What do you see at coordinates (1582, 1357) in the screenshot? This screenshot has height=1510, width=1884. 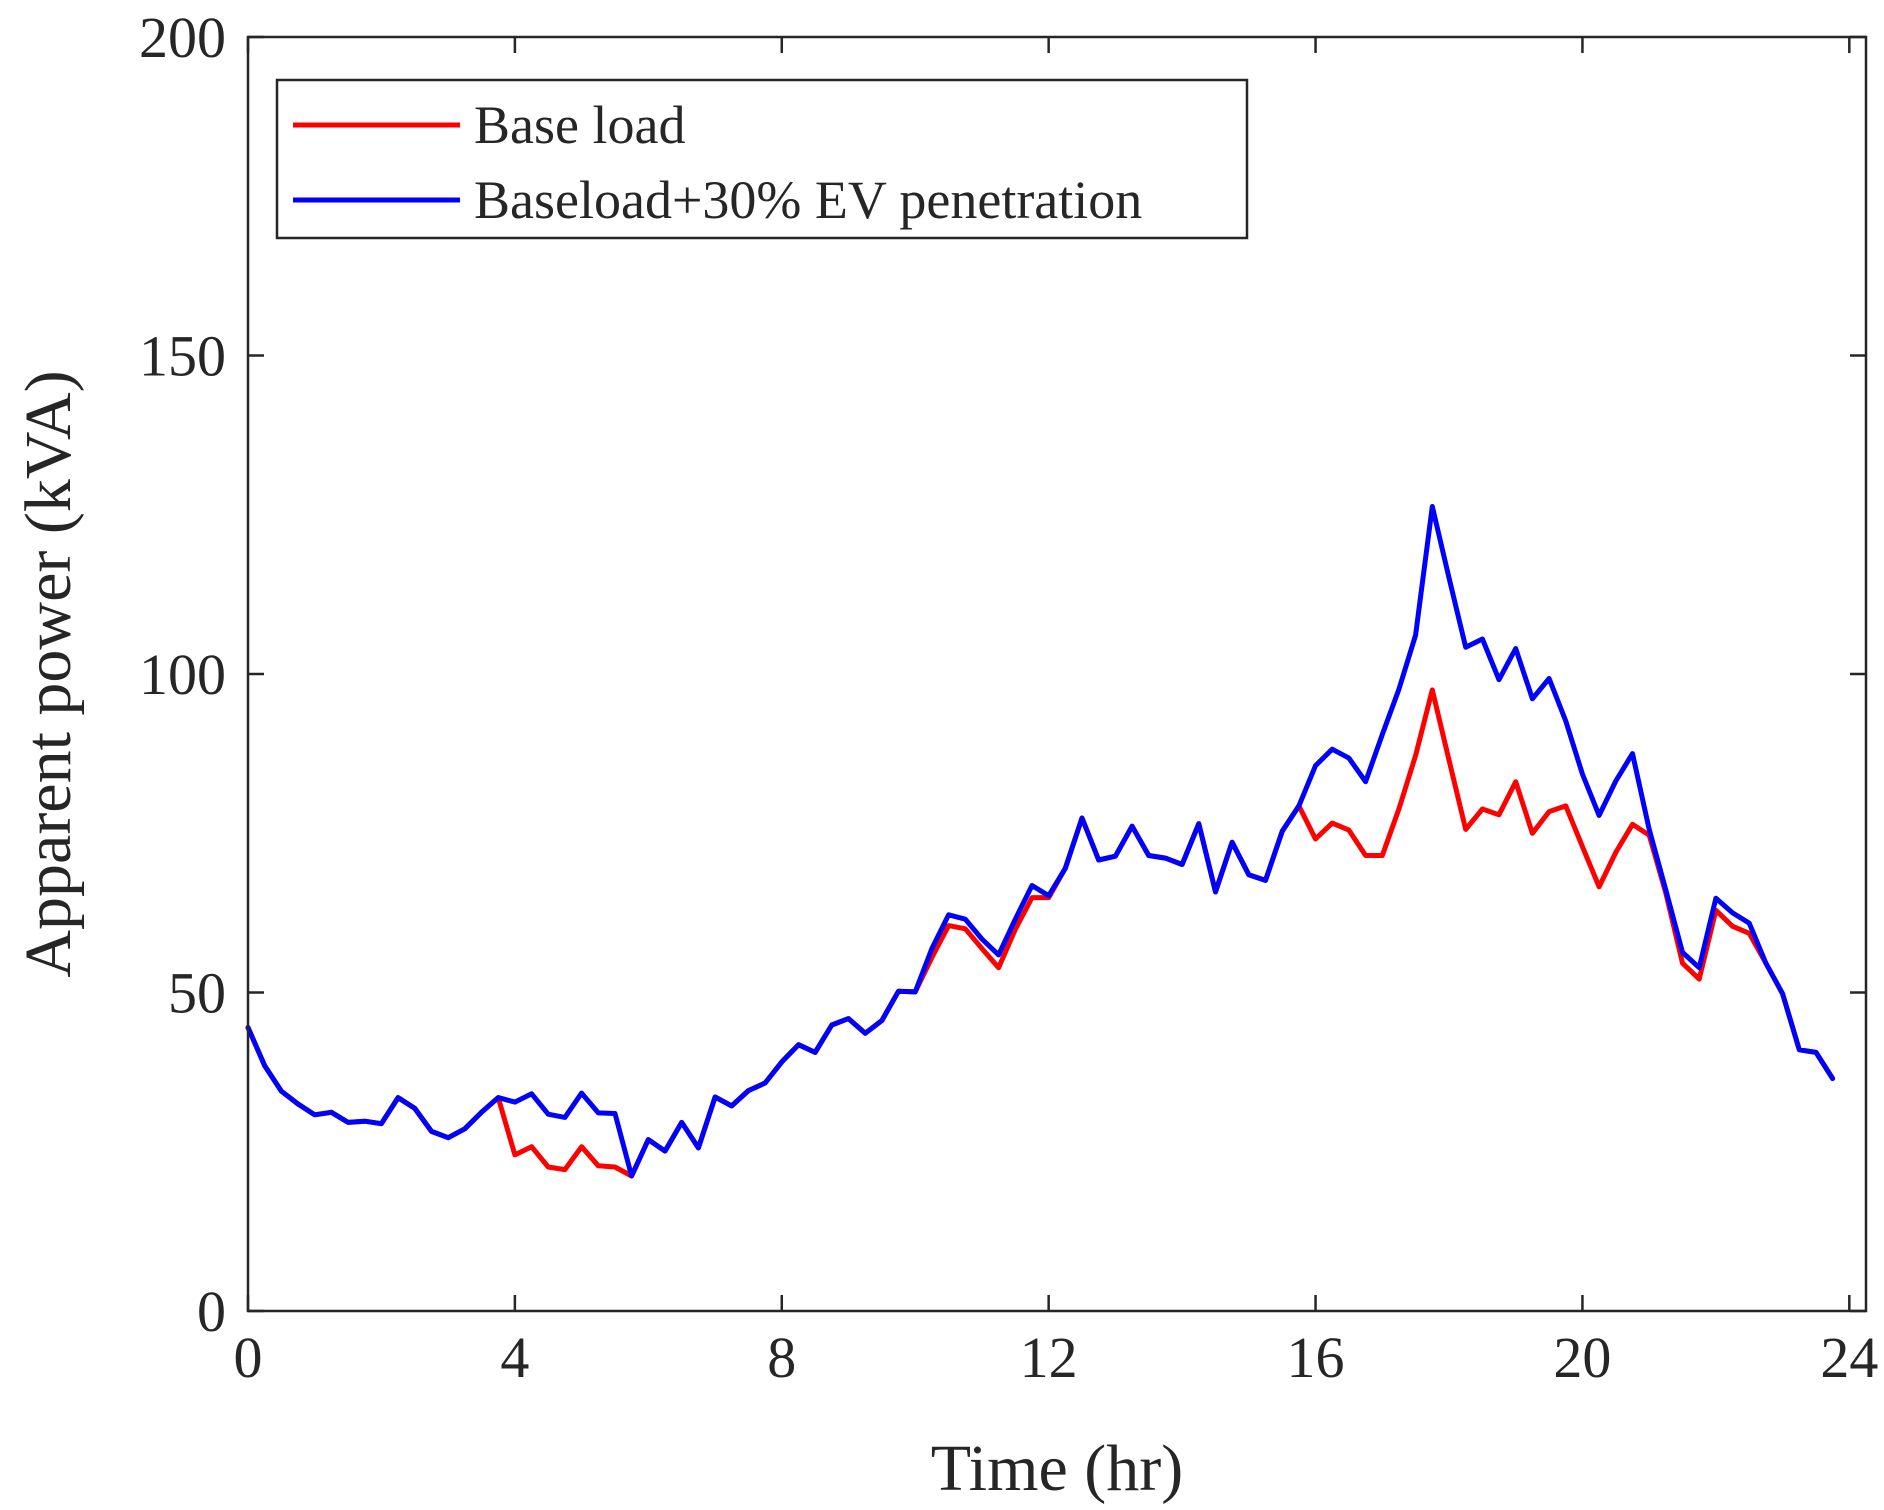 I see `x-tick-label: 20` at bounding box center [1582, 1357].